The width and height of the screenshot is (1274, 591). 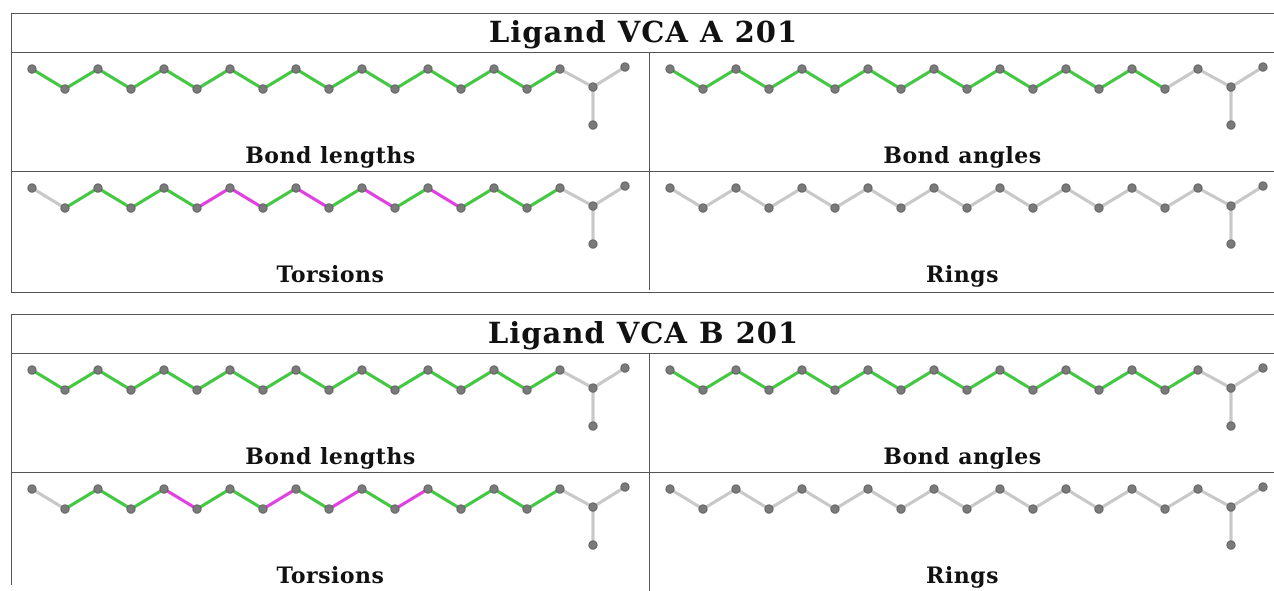 I want to click on bond-lengths-cell: Bond lengths, so click(x=331, y=413).